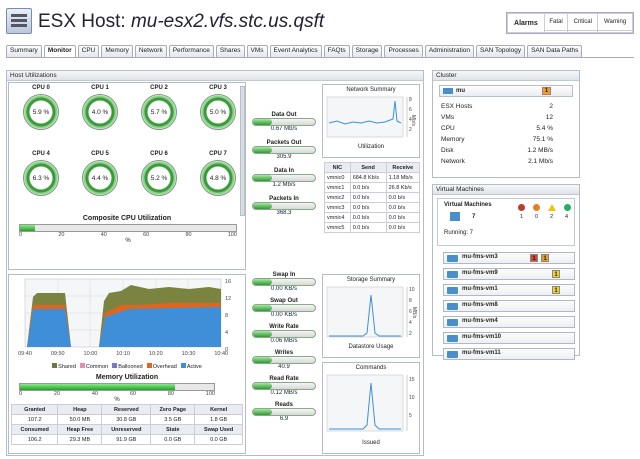  I want to click on cpu-percent: 4.8 %, so click(218, 178).